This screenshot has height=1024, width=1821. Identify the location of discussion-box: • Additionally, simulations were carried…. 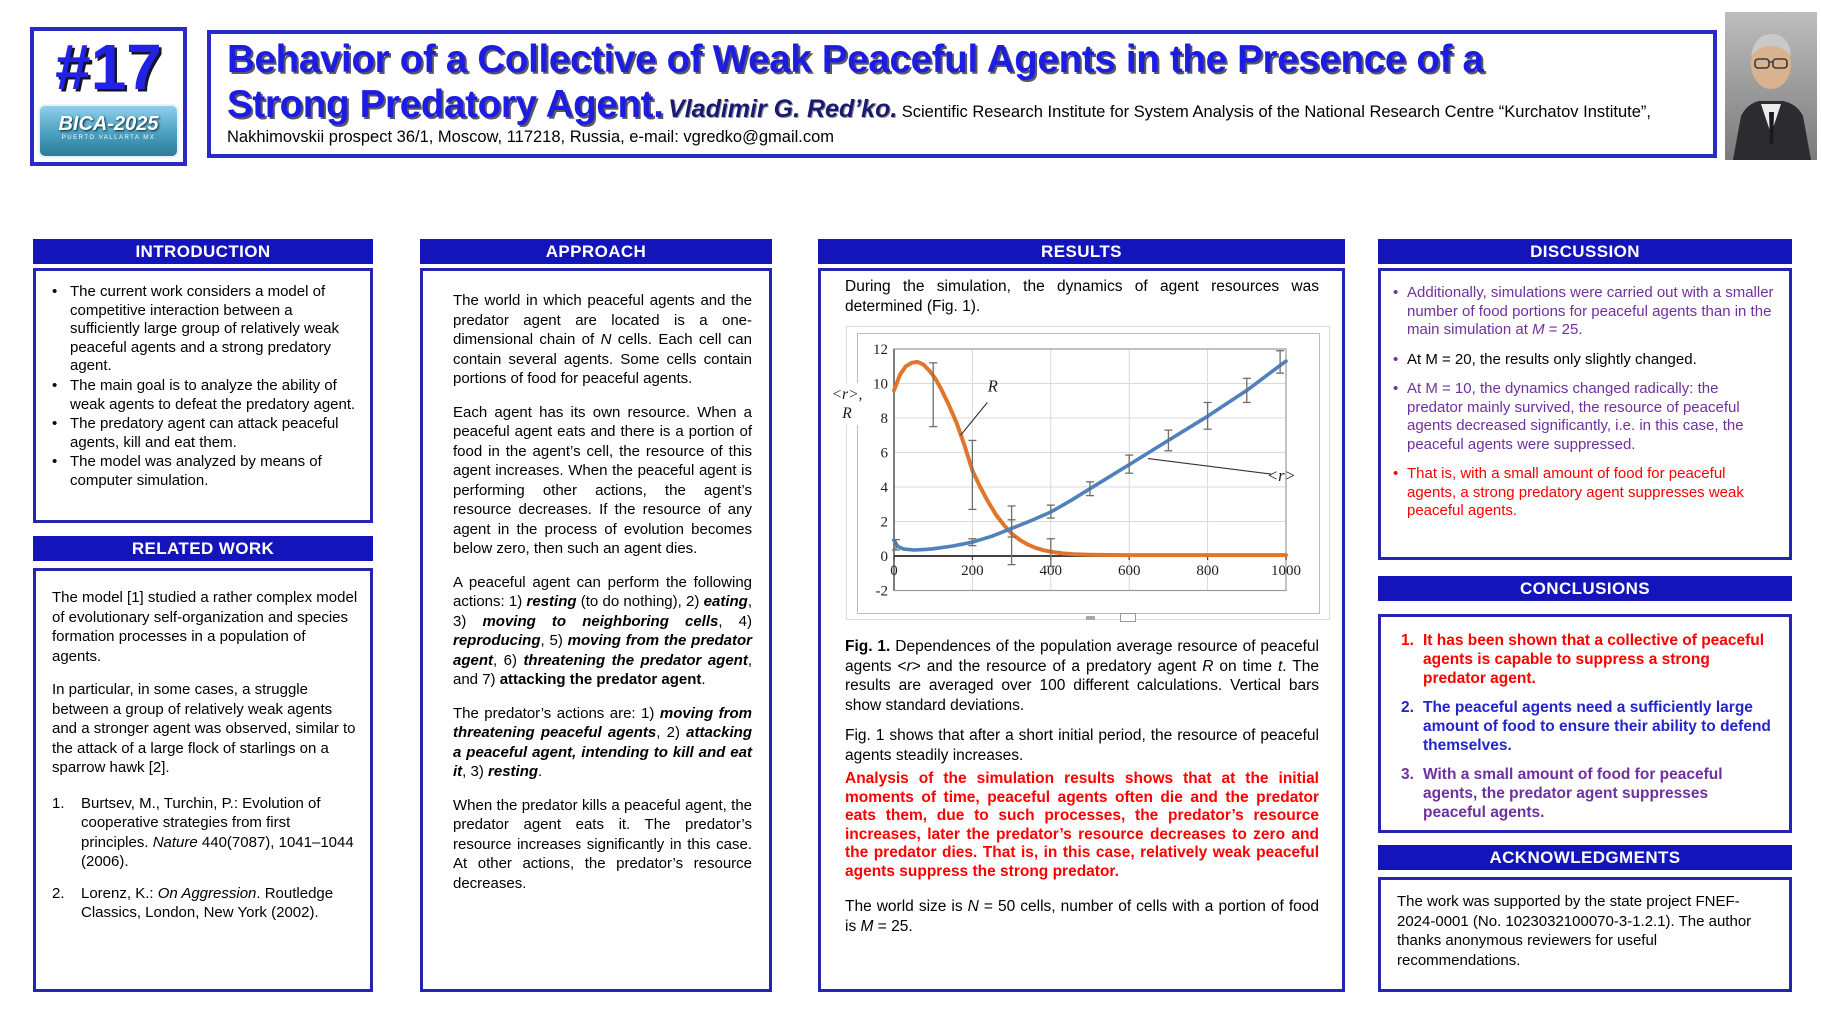
(1585, 414).